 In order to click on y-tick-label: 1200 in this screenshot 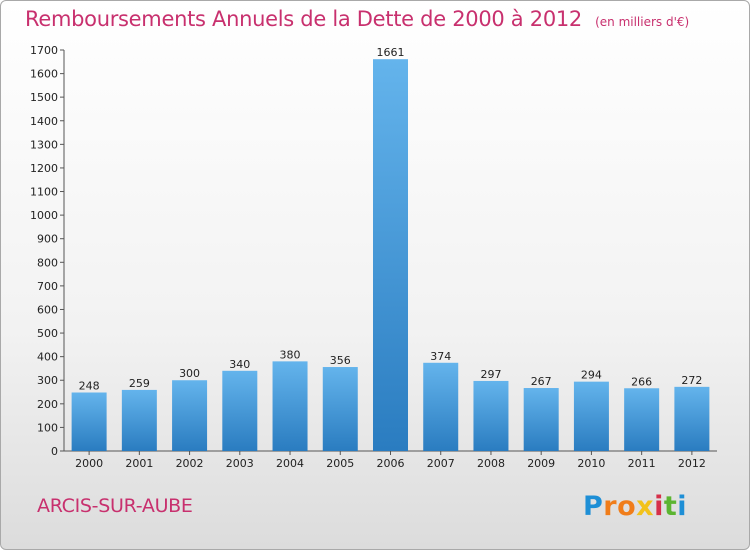, I will do `click(44, 168)`.